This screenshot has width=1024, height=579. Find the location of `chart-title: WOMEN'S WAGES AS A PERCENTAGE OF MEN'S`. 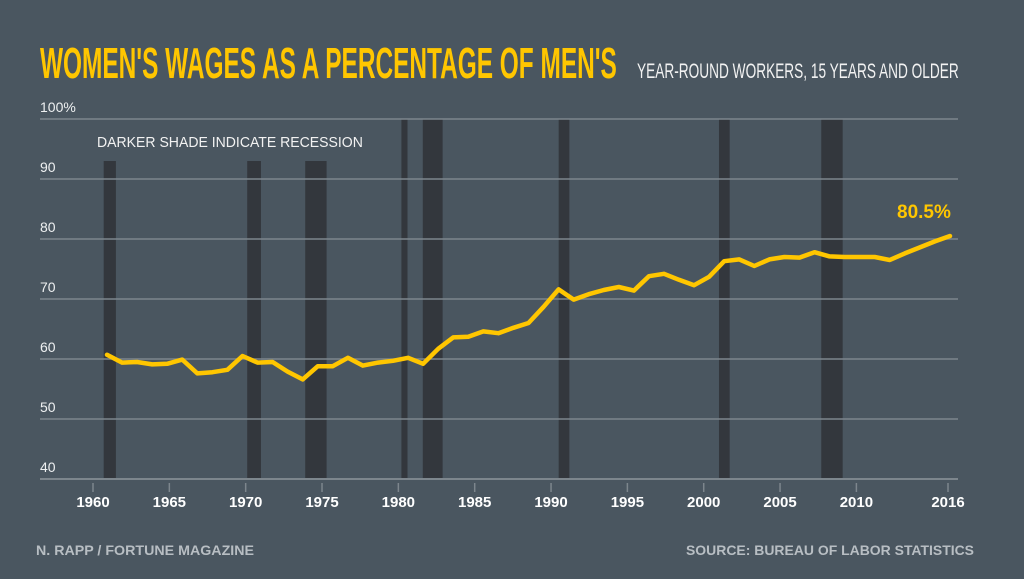

chart-title: WOMEN'S WAGES AS A PERCENTAGE OF MEN'S is located at coordinates (328, 63).